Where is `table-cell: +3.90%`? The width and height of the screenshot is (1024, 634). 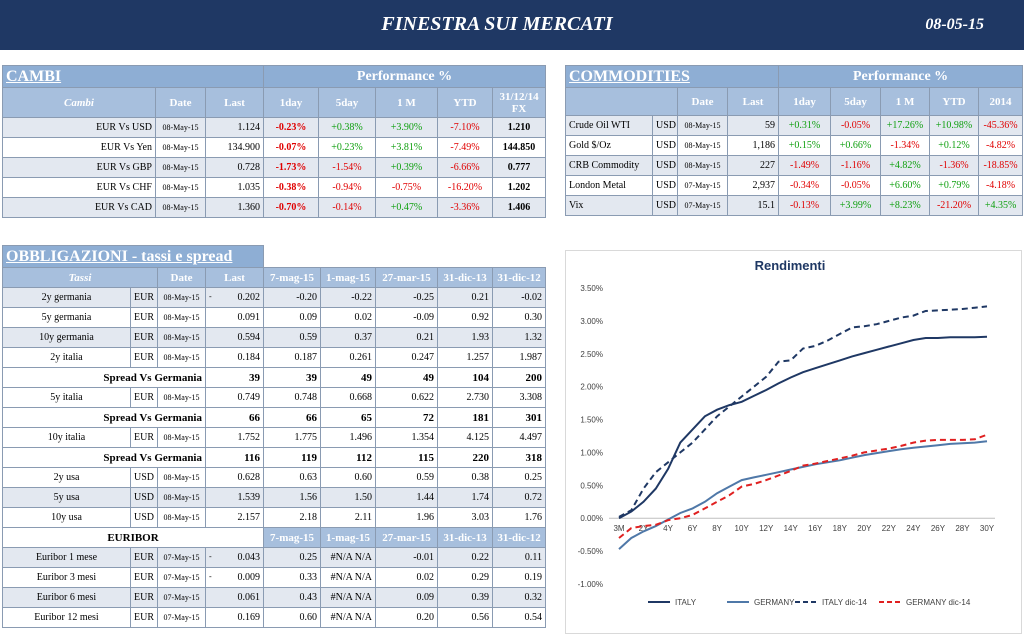
table-cell: +3.90% is located at coordinates (406, 127).